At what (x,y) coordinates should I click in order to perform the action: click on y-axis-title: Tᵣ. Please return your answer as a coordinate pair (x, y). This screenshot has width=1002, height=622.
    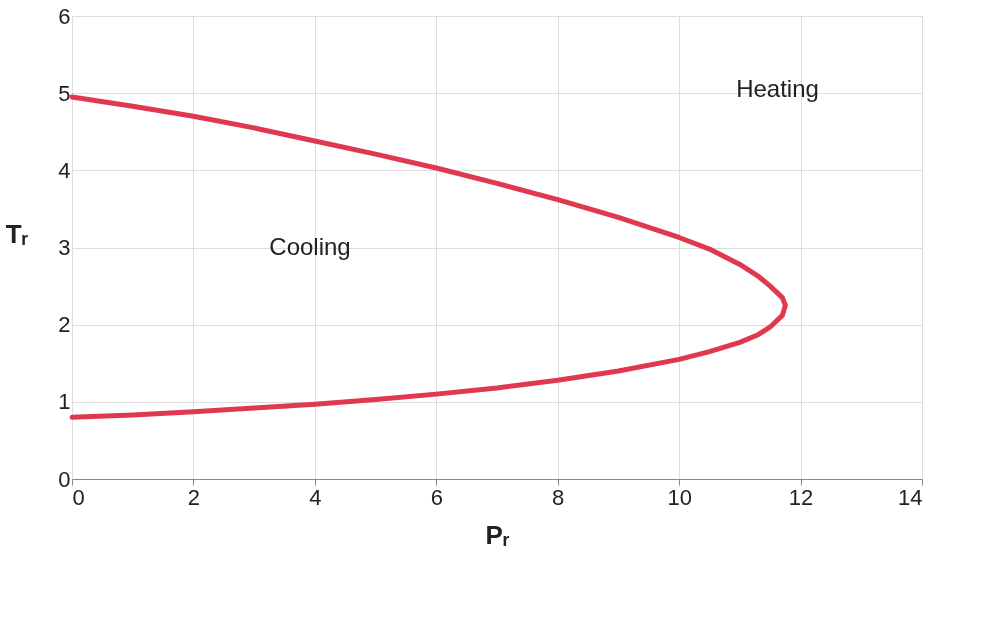
    Looking at the image, I should click on (17, 234).